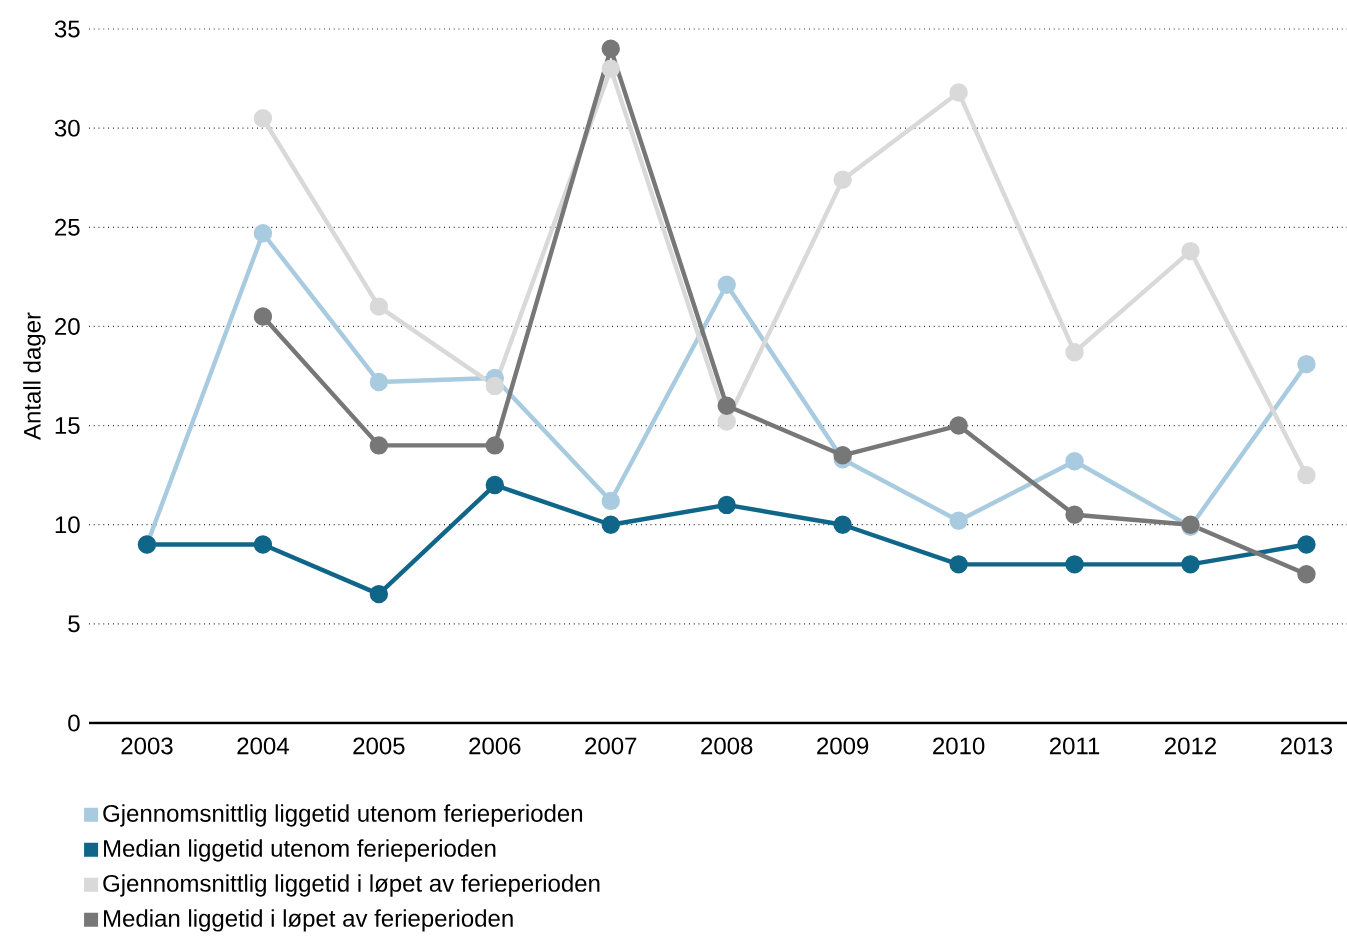 The height and width of the screenshot is (947, 1347). What do you see at coordinates (300, 850) in the screenshot?
I see `legend-label: Median liggetid utenom ferieperioden` at bounding box center [300, 850].